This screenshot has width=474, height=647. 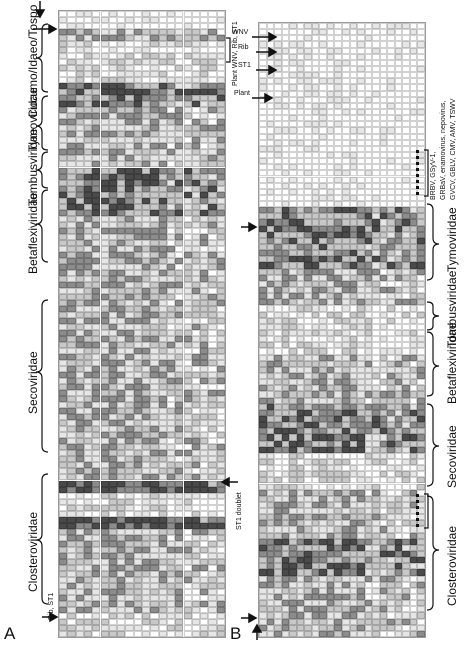 I want to click on label-st1-doublet-a: ST1 doublet, so click(x=239, y=511).